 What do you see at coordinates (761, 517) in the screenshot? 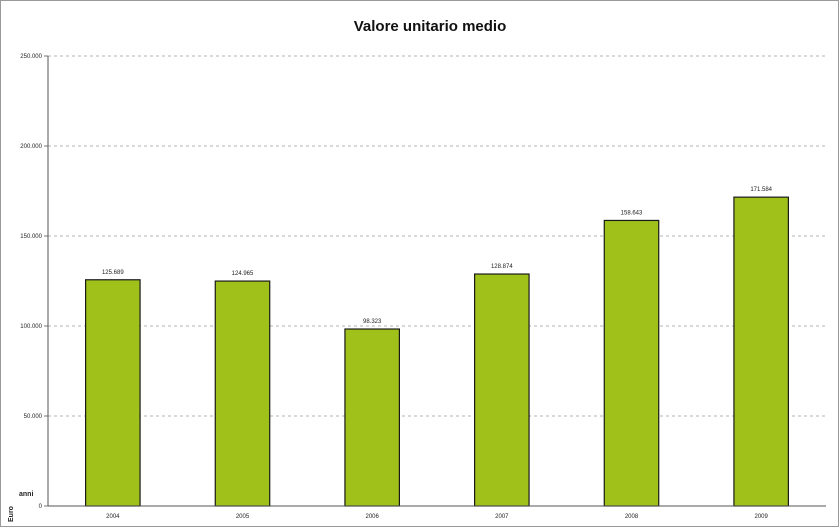
I see `x-tick-label: 2009` at bounding box center [761, 517].